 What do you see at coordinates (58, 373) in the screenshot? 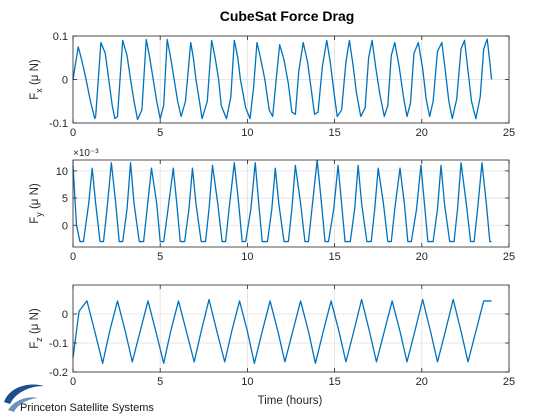
I see `y-tick-label: -0.2` at bounding box center [58, 373].